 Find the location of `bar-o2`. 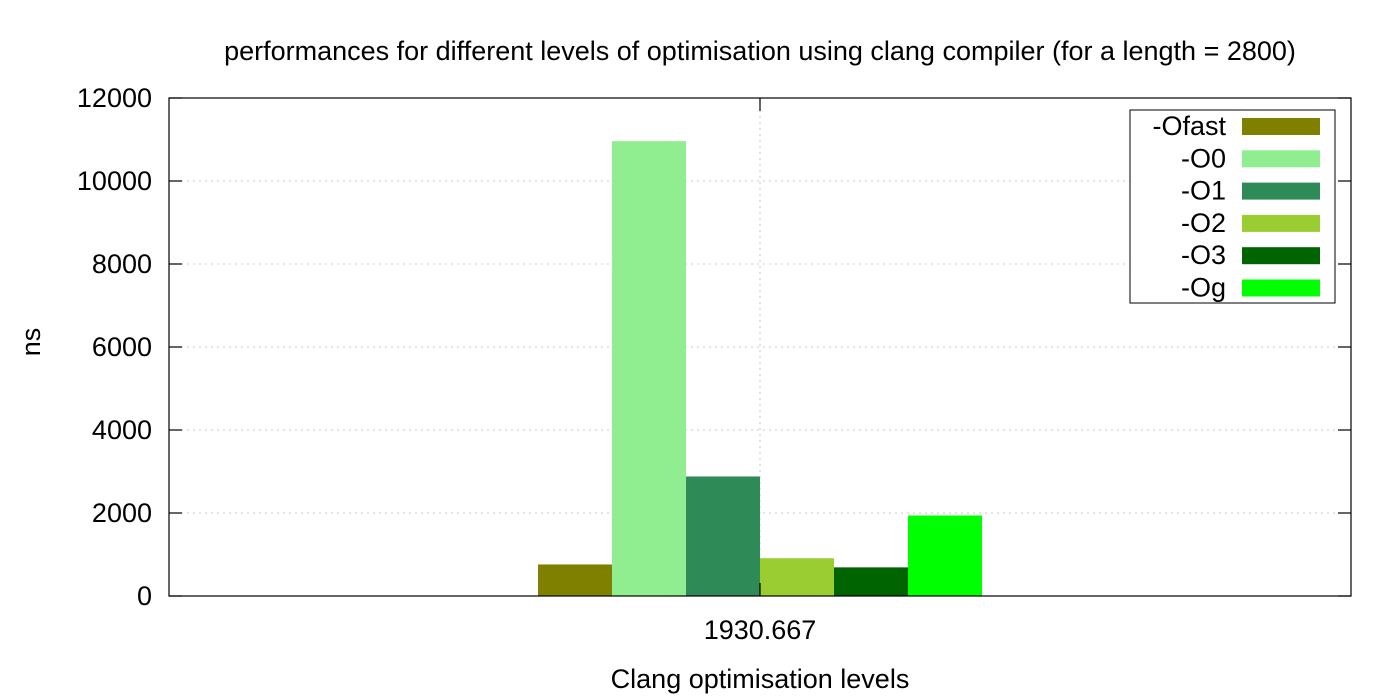

bar-o2 is located at coordinates (797, 577).